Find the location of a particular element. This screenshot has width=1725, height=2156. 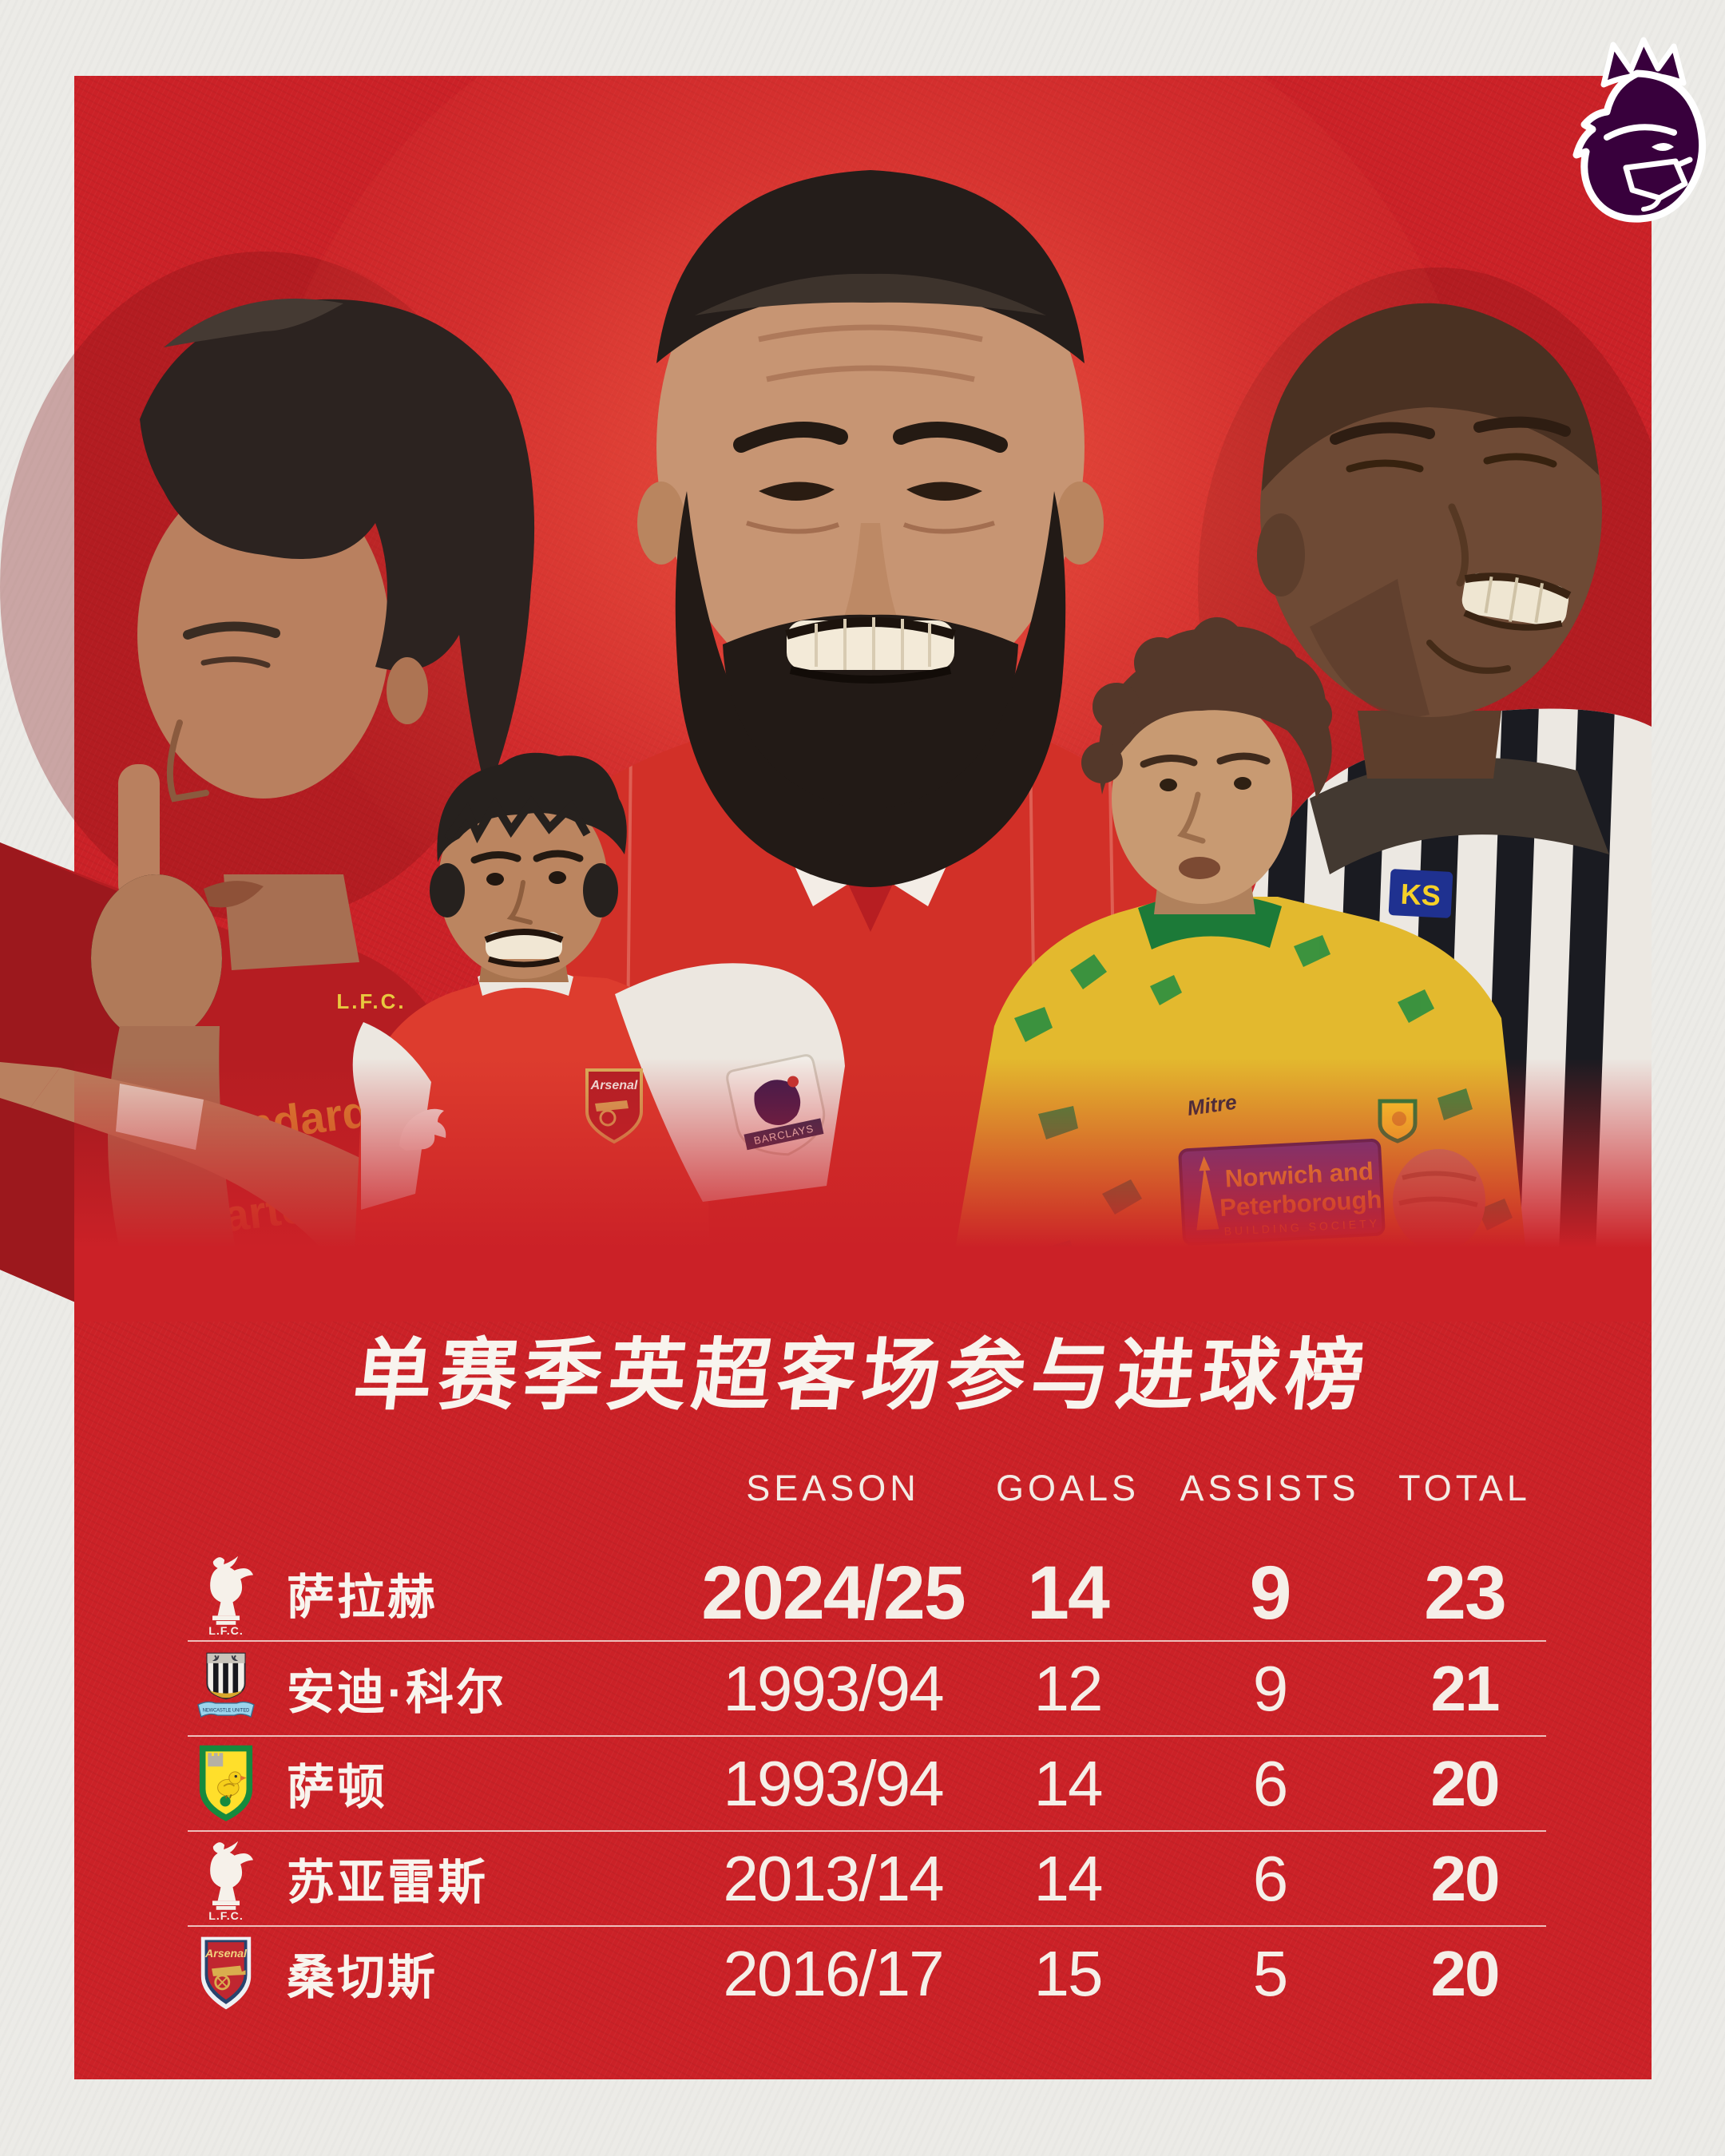

table-row-sutton: 萨顿 1993/94 14 6 20 is located at coordinates (867, 1784).